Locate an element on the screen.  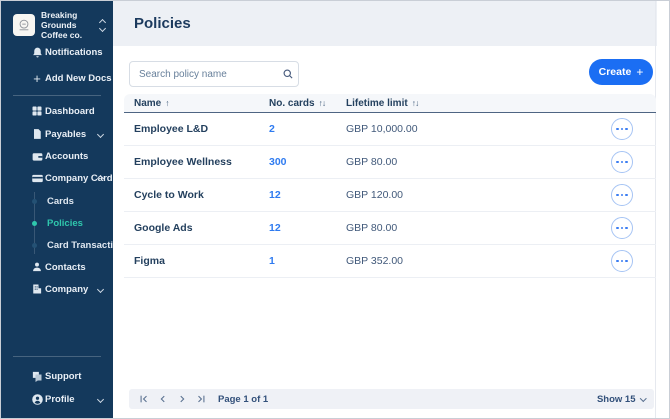
cards-count-link: 2 is located at coordinates (272, 129).